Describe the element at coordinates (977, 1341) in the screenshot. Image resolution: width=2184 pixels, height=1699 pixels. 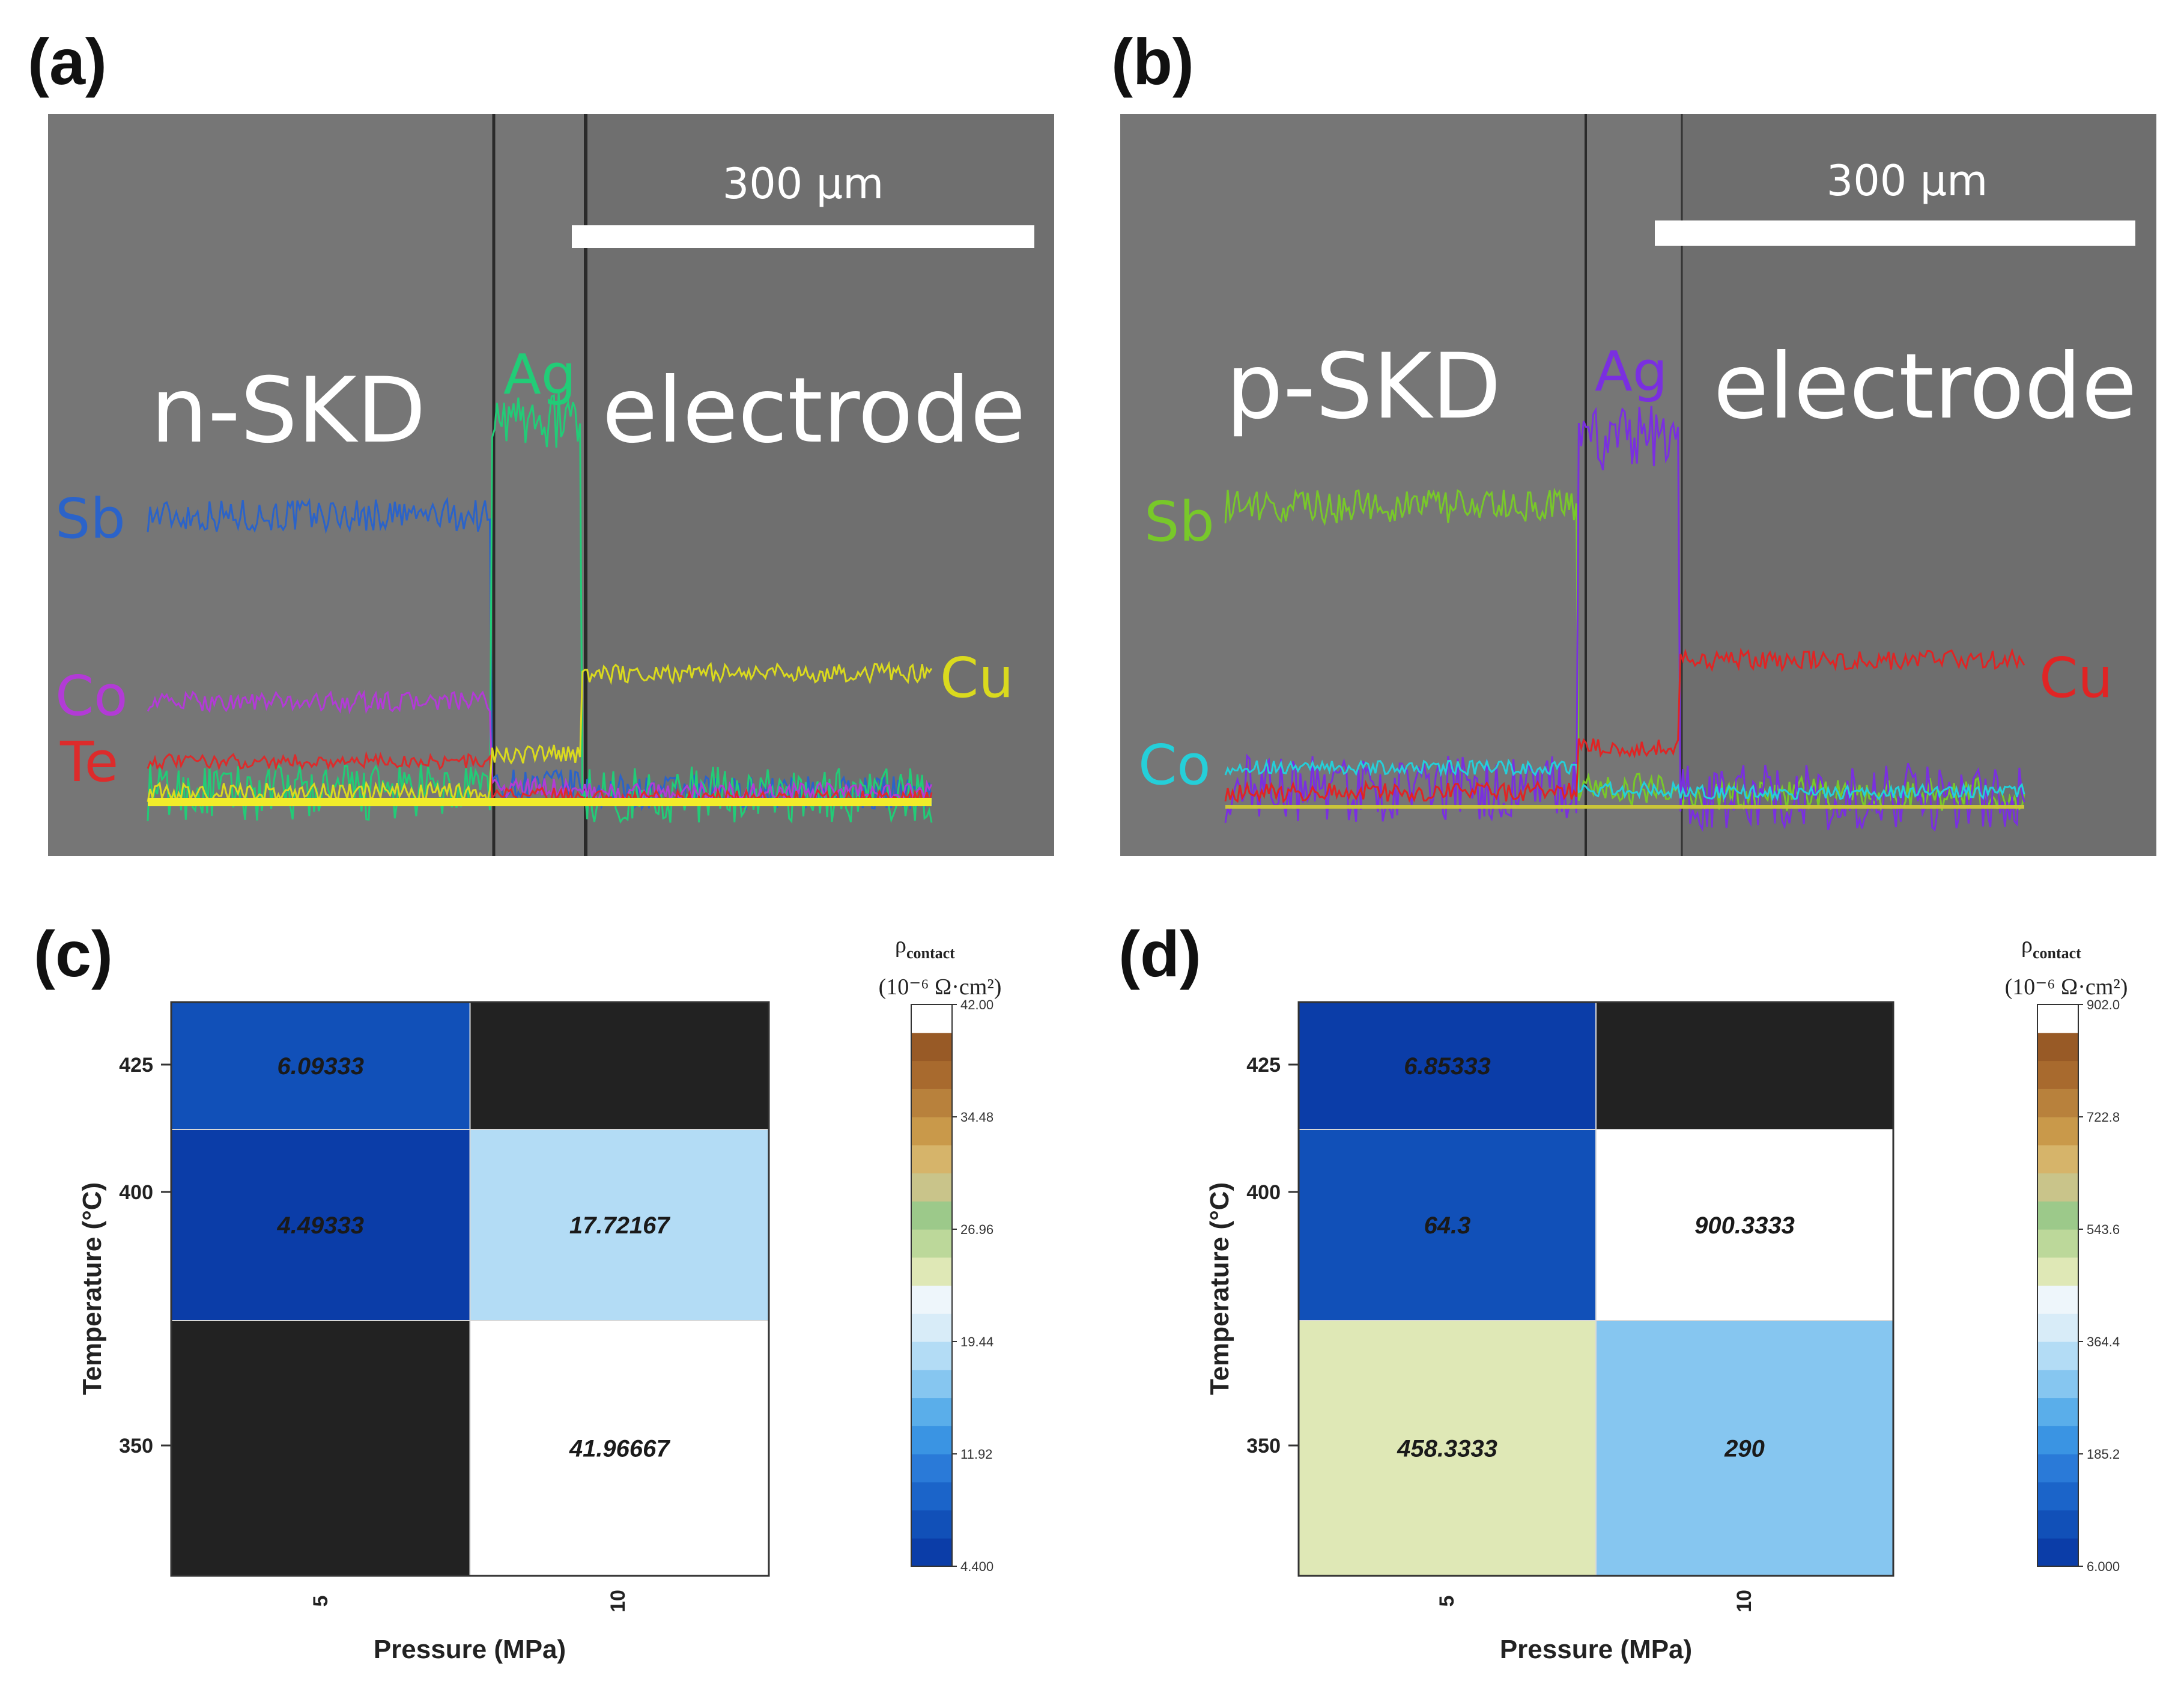
I see `colorbar-tick-label: 19.44` at that location.